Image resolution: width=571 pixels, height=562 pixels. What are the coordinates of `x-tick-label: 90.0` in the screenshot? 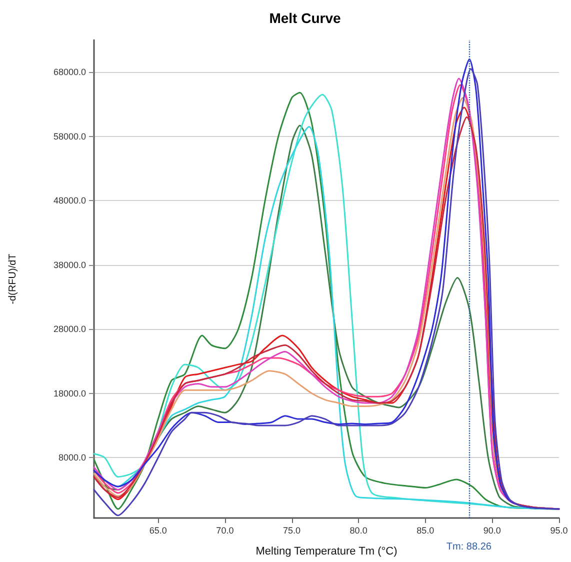 It's located at (492, 531).